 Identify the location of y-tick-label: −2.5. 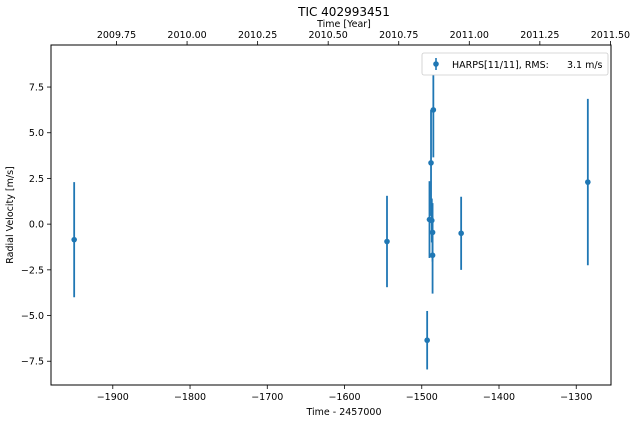
(32, 270).